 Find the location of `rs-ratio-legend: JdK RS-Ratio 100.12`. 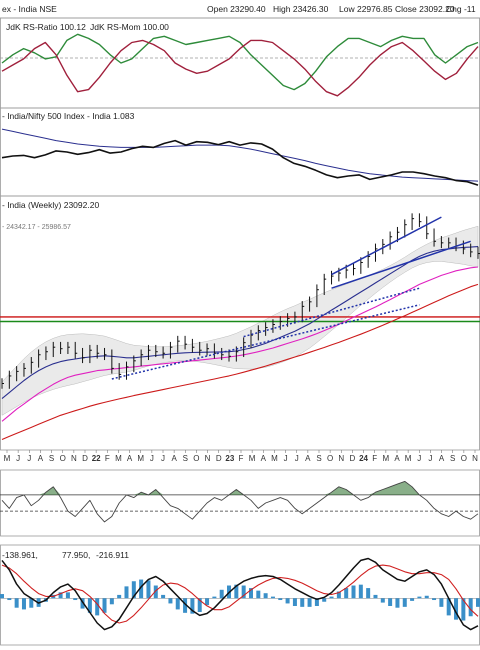

rs-ratio-legend: JdK RS-Ratio 100.12 is located at coordinates (46, 27).